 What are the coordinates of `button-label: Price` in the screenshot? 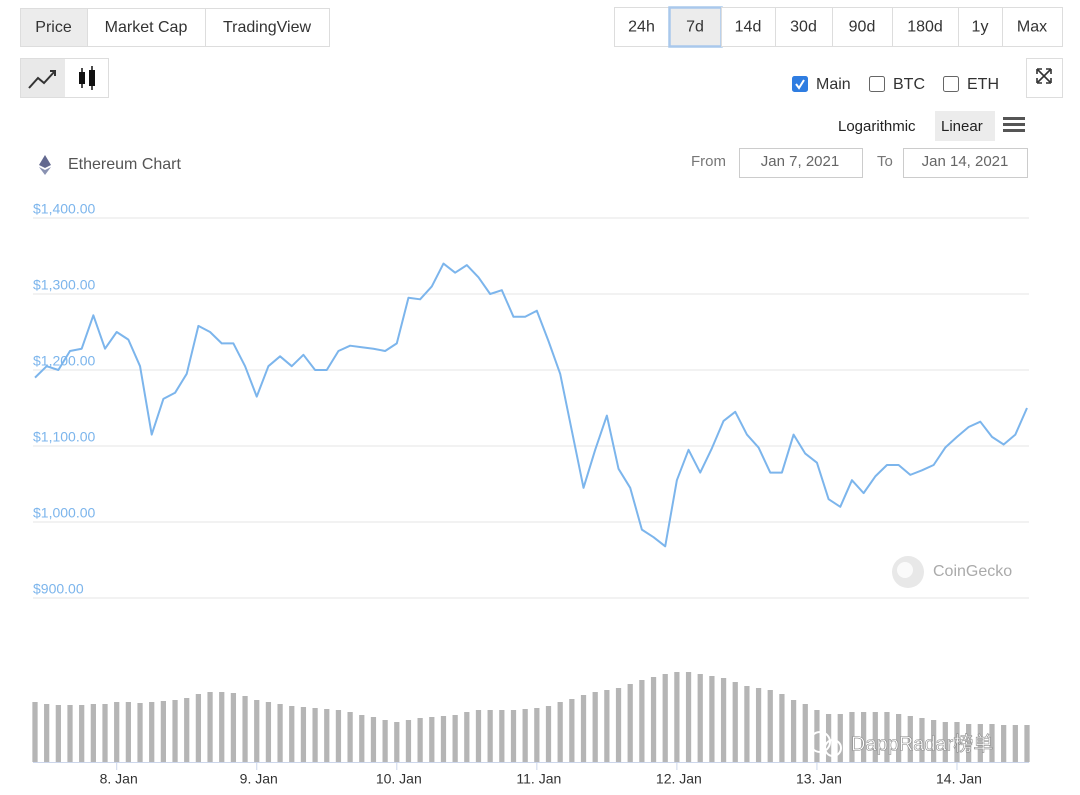 It's located at (53, 27).